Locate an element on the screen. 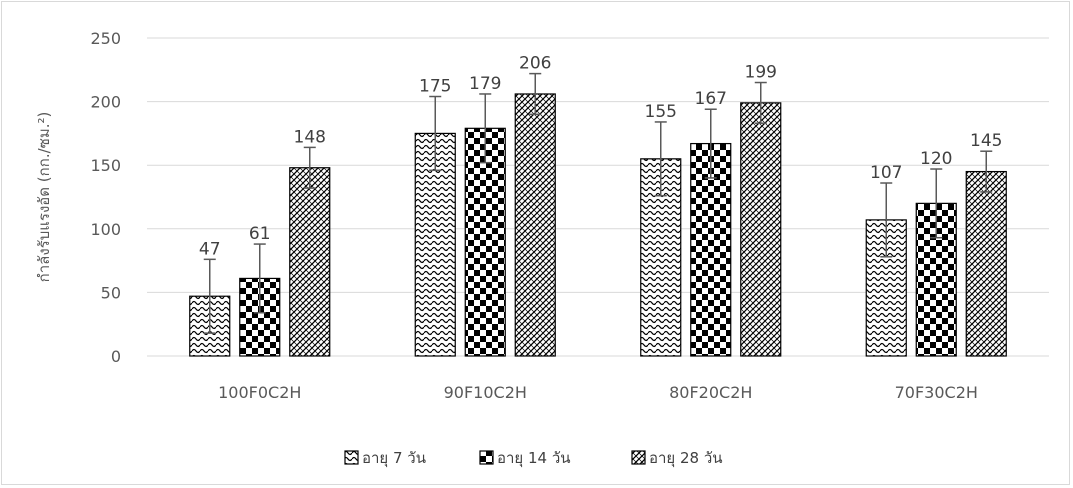 Image resolution: width=1073 pixels, height=488 pixels. data-label: 155 is located at coordinates (661, 112).